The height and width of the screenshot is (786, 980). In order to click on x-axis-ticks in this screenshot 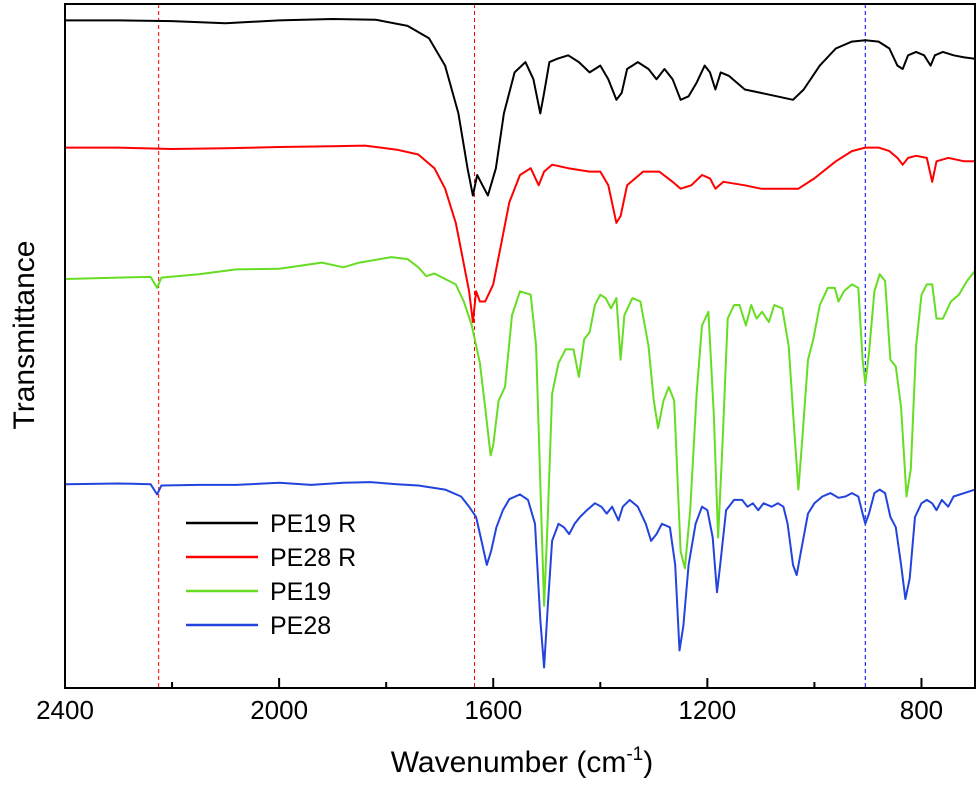, I will do `click(493, 683)`.